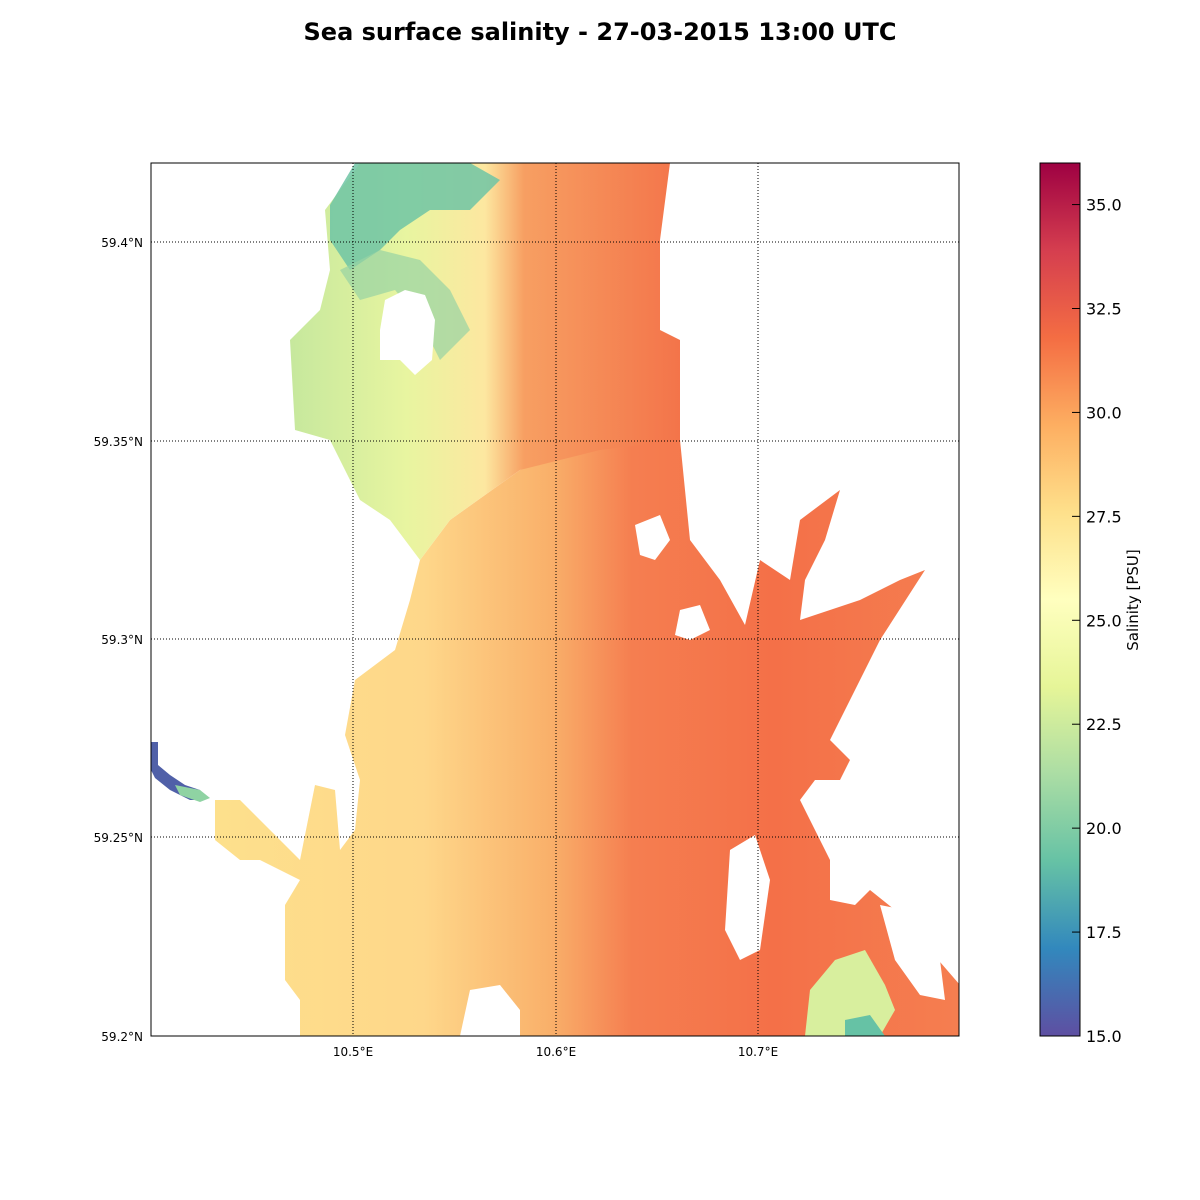 The image size is (1200, 1200). Describe the element at coordinates (1104, 828) in the screenshot. I see `colorbar-tick-label: 20.0` at that location.